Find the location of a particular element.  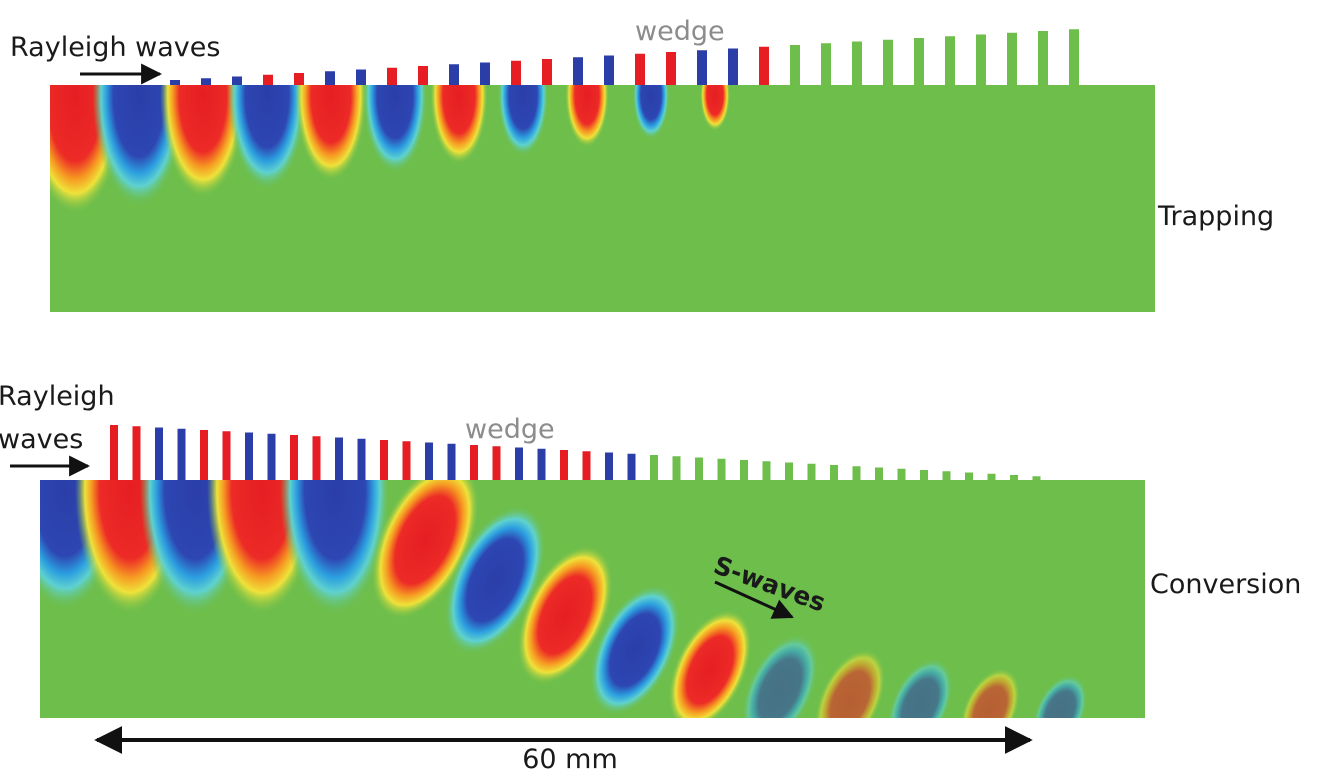

scale-label: 60 mm is located at coordinates (570, 758).